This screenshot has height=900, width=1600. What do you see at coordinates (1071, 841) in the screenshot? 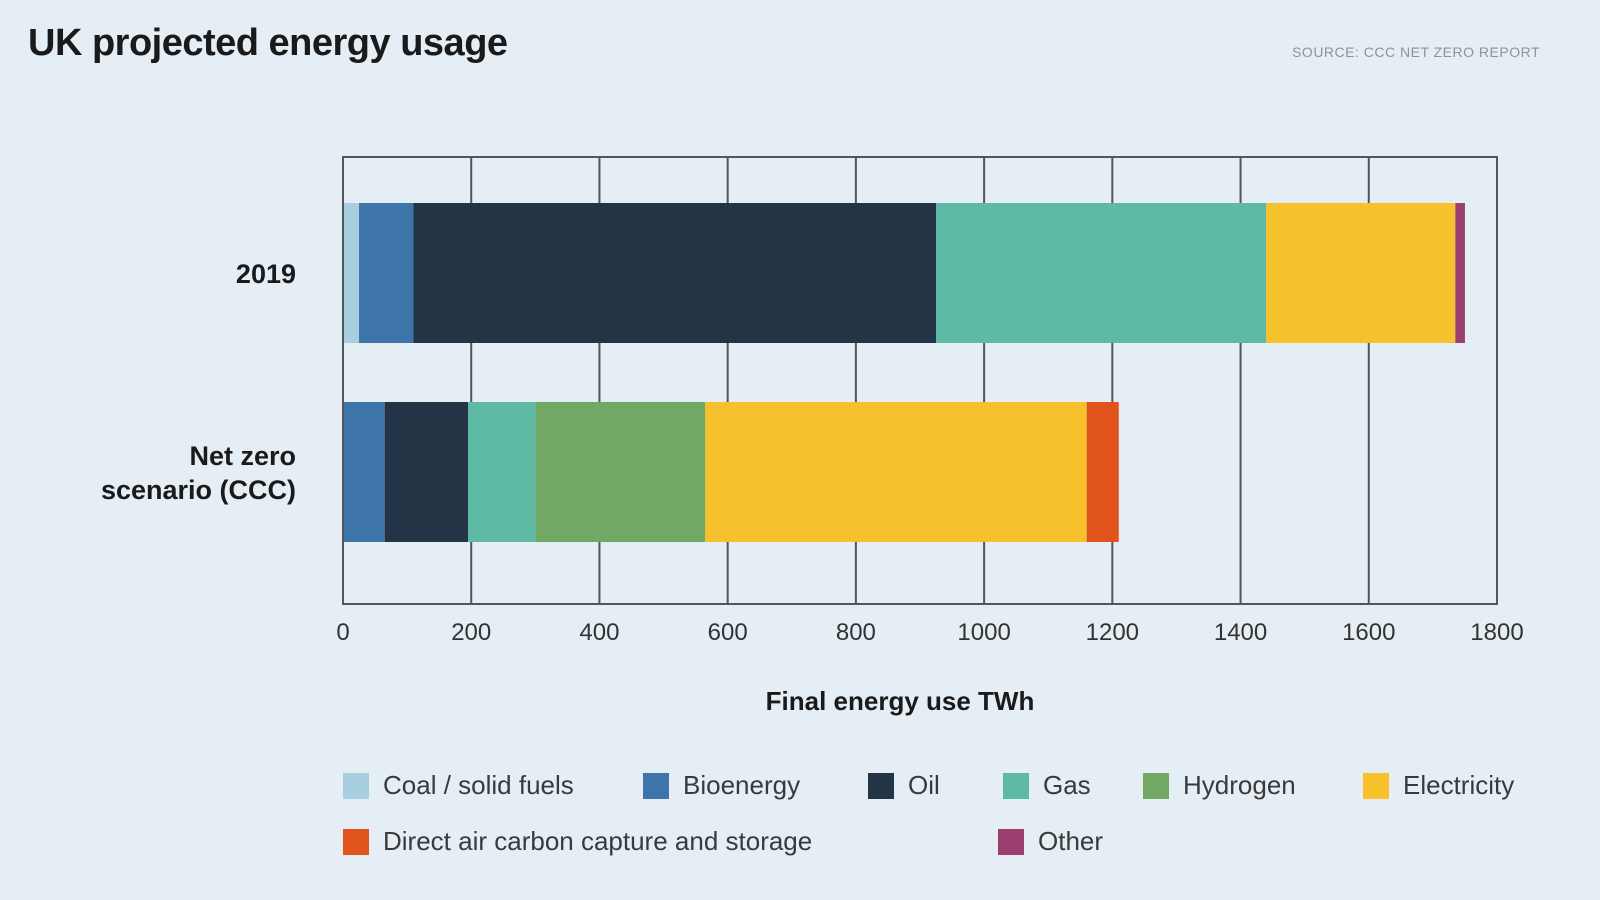
I see `legend-label: Other` at bounding box center [1071, 841].